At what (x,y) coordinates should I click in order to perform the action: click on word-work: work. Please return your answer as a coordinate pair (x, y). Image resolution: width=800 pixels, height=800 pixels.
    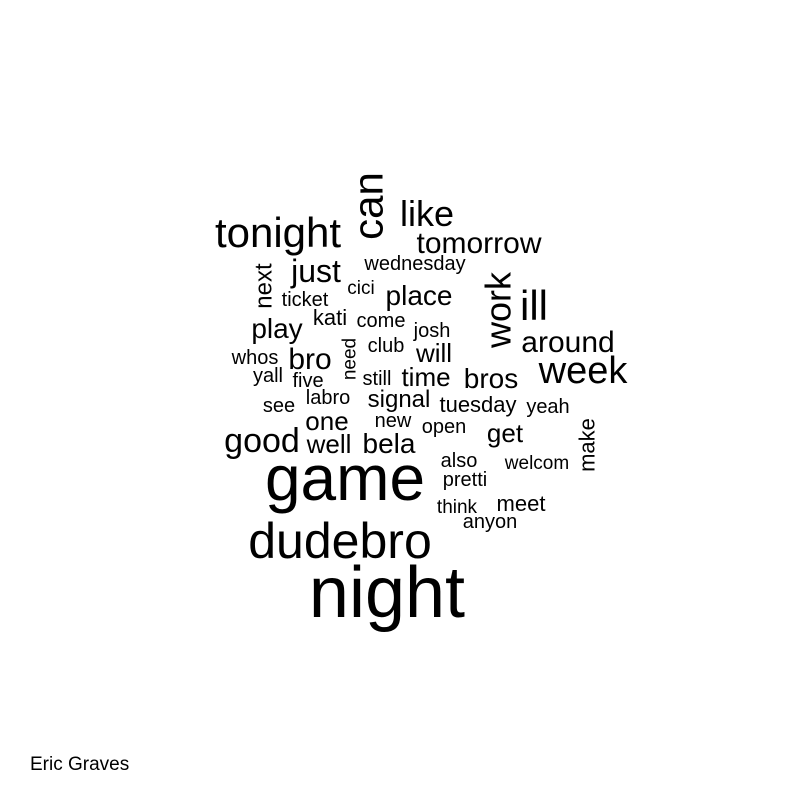
    Looking at the image, I should click on (498, 310).